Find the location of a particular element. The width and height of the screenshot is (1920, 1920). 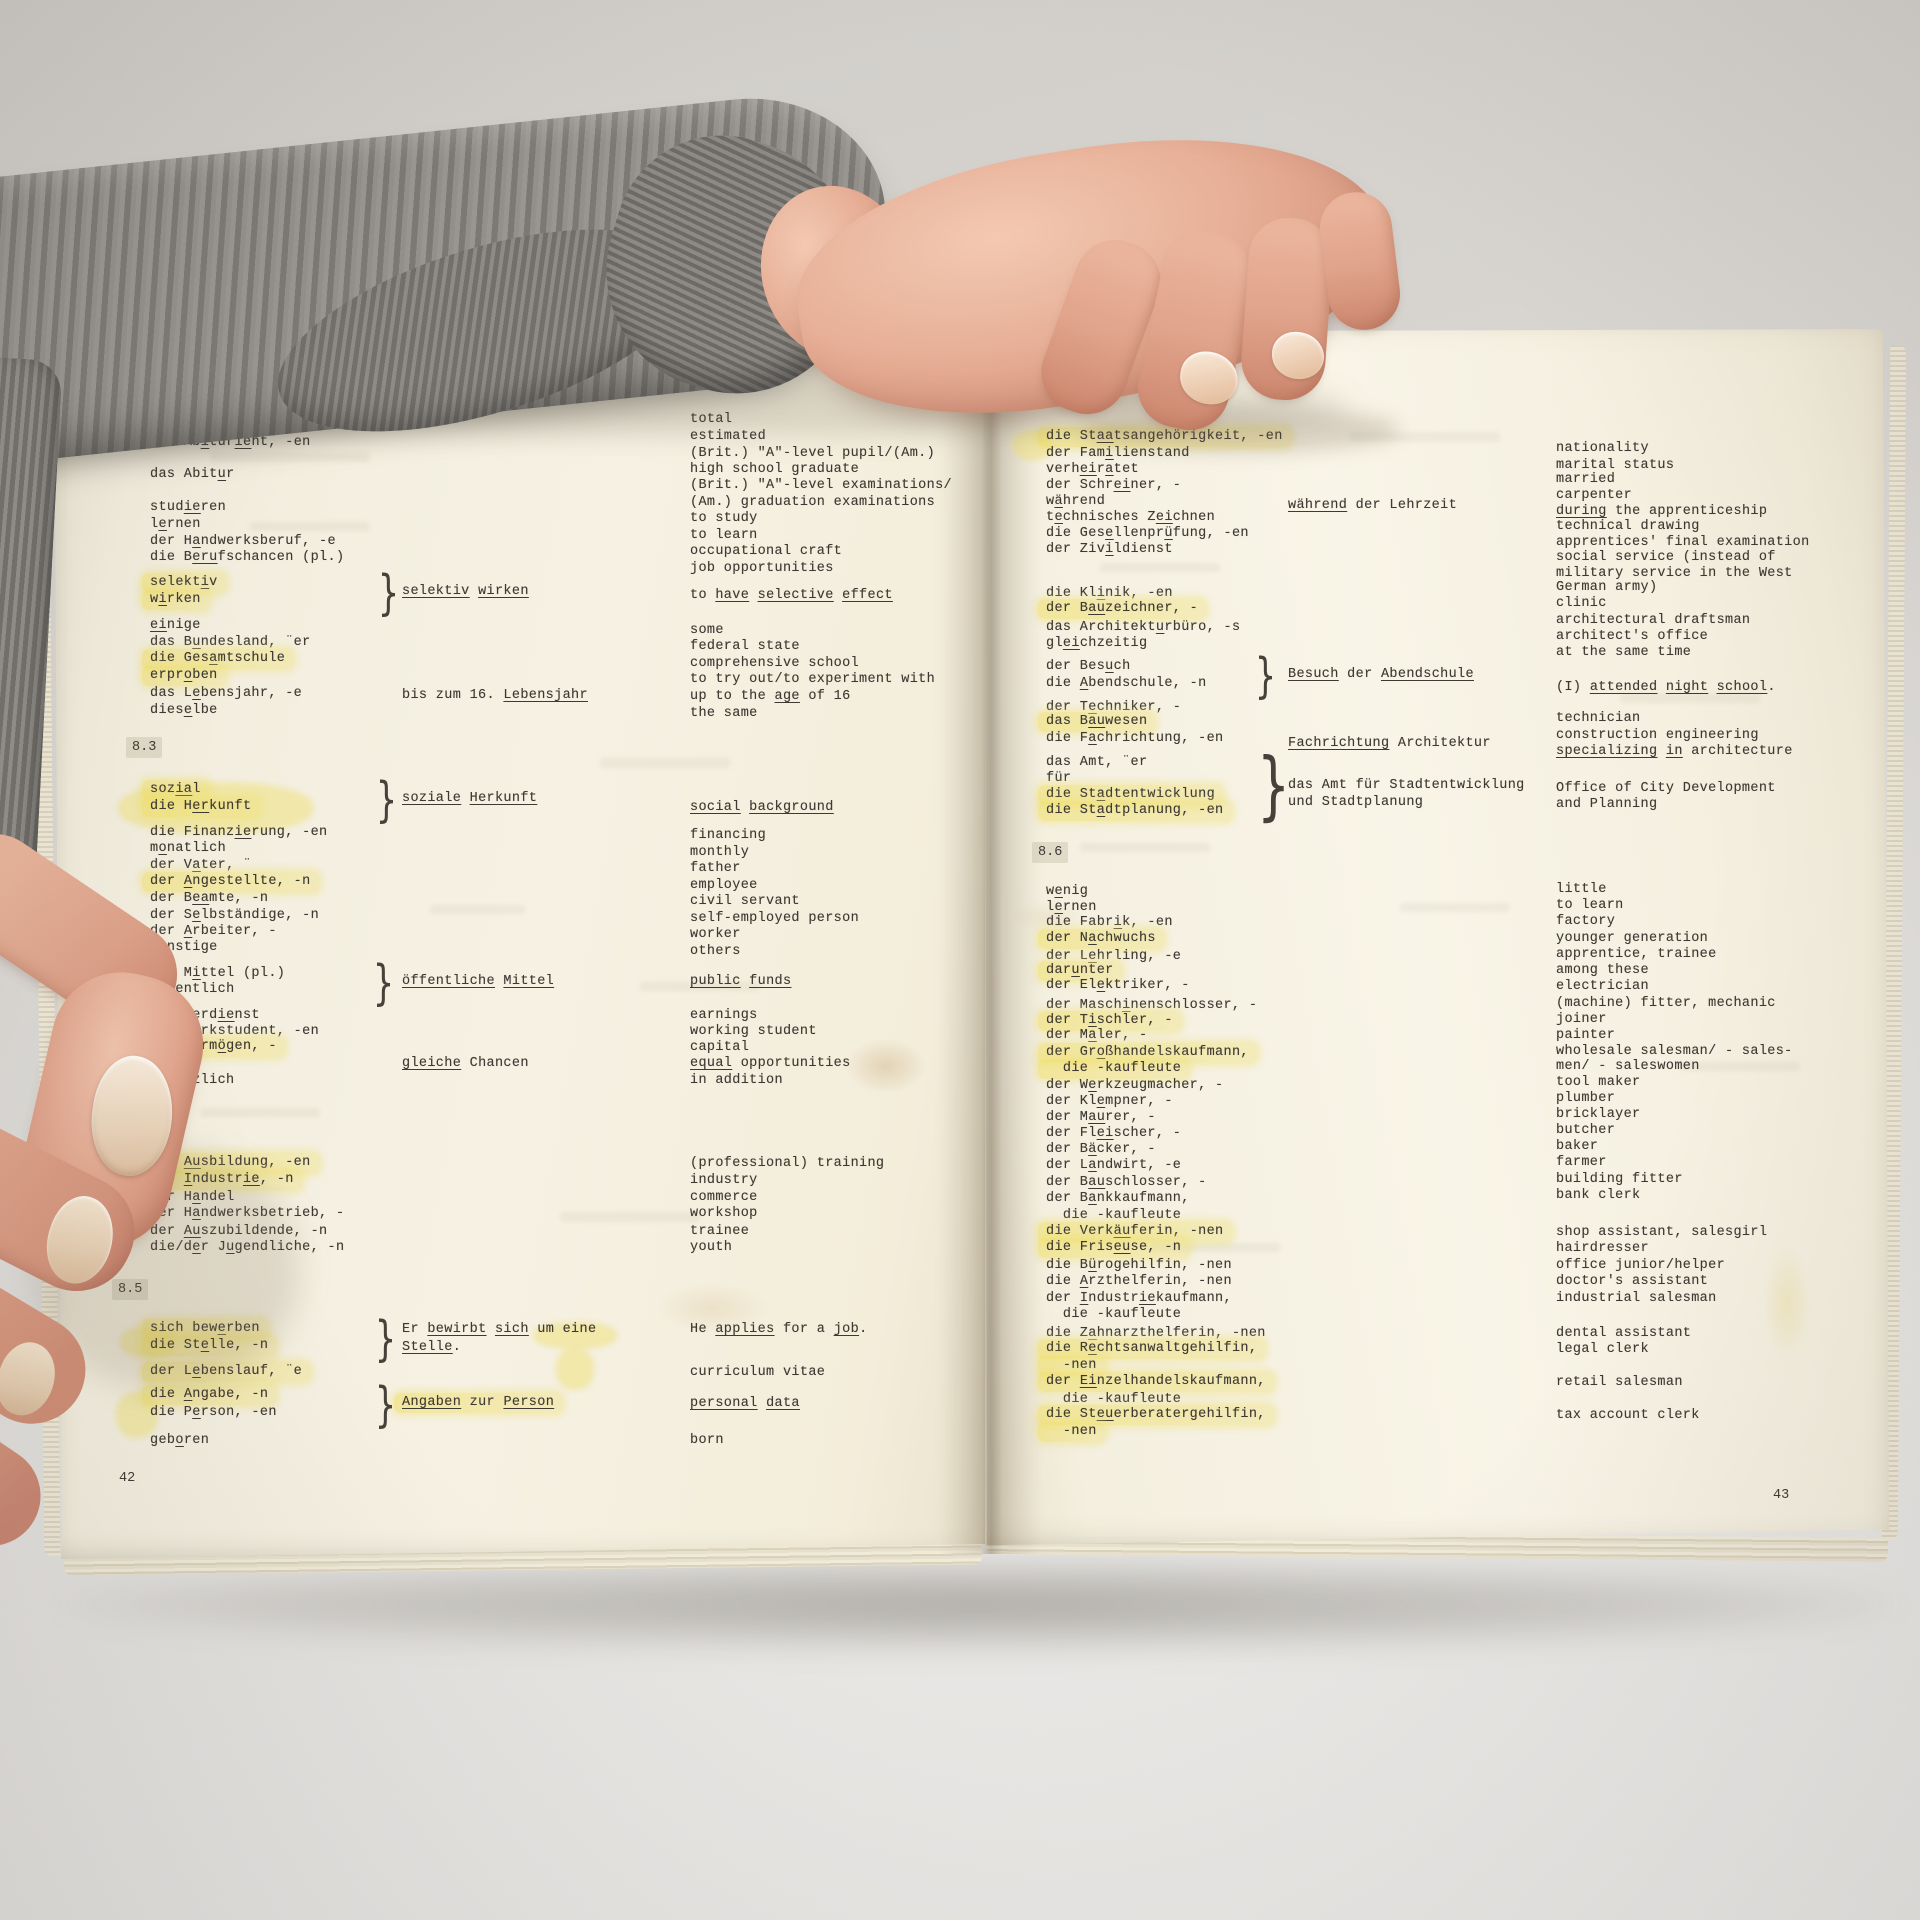

english-translations-line: father is located at coordinates (715, 868).